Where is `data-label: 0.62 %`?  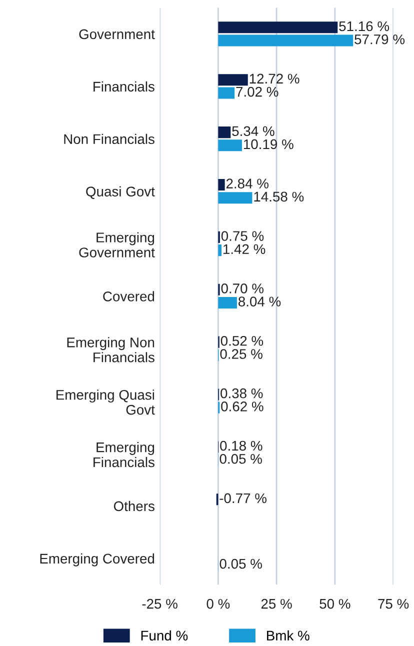 data-label: 0.62 % is located at coordinates (242, 407).